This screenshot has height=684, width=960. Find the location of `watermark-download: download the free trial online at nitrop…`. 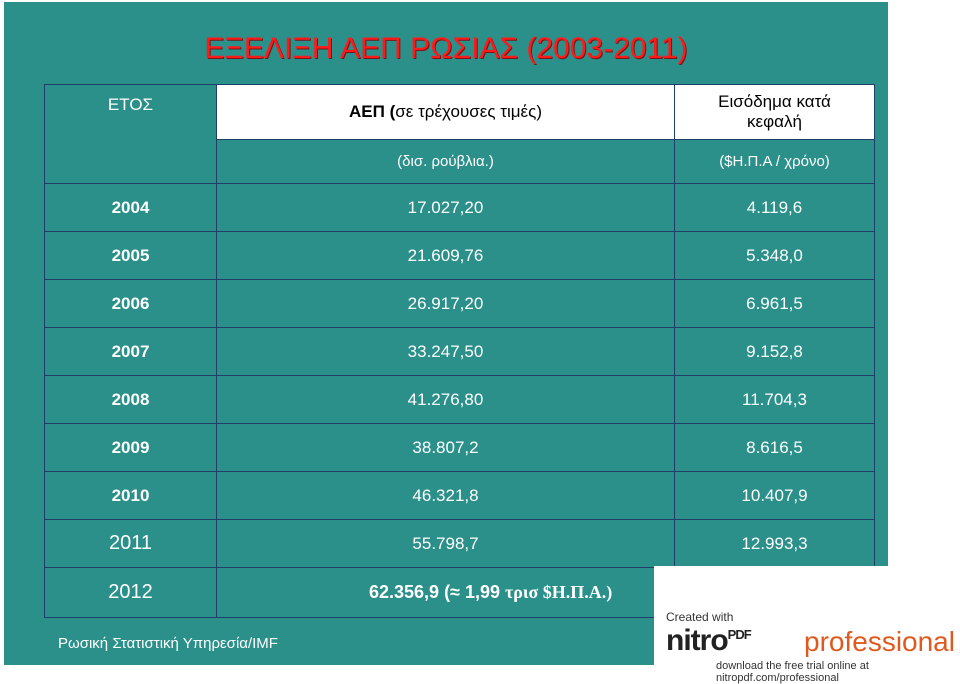

watermark-download: download the free trial online at nitrop… is located at coordinates (792, 672).